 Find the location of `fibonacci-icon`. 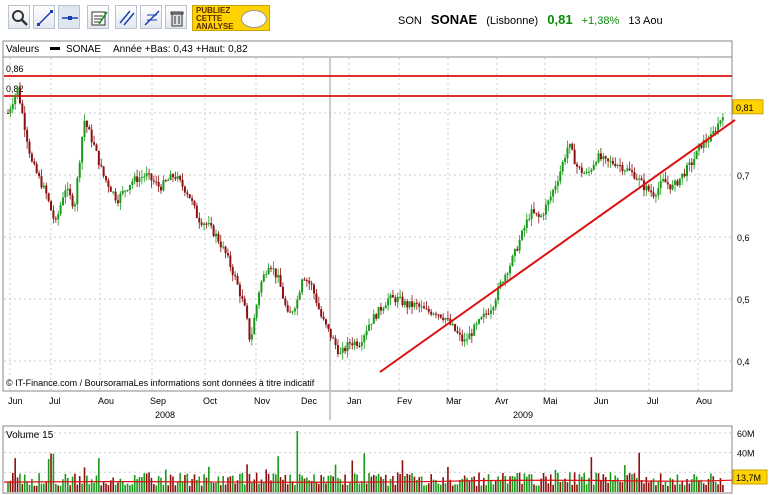

fibonacci-icon is located at coordinates (151, 17).